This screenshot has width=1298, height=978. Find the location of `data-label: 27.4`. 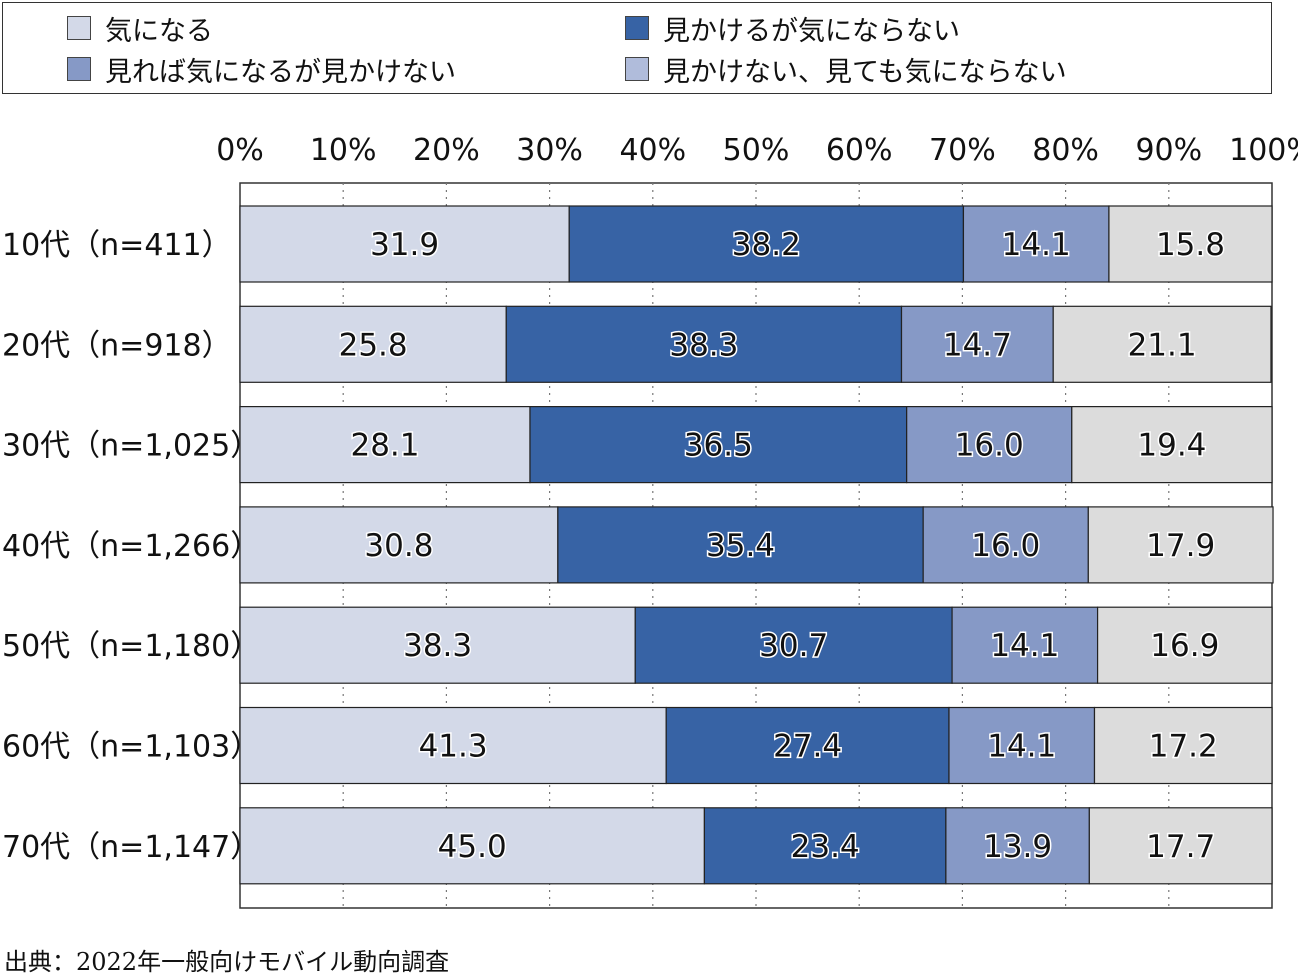

data-label: 27.4 is located at coordinates (807, 747).